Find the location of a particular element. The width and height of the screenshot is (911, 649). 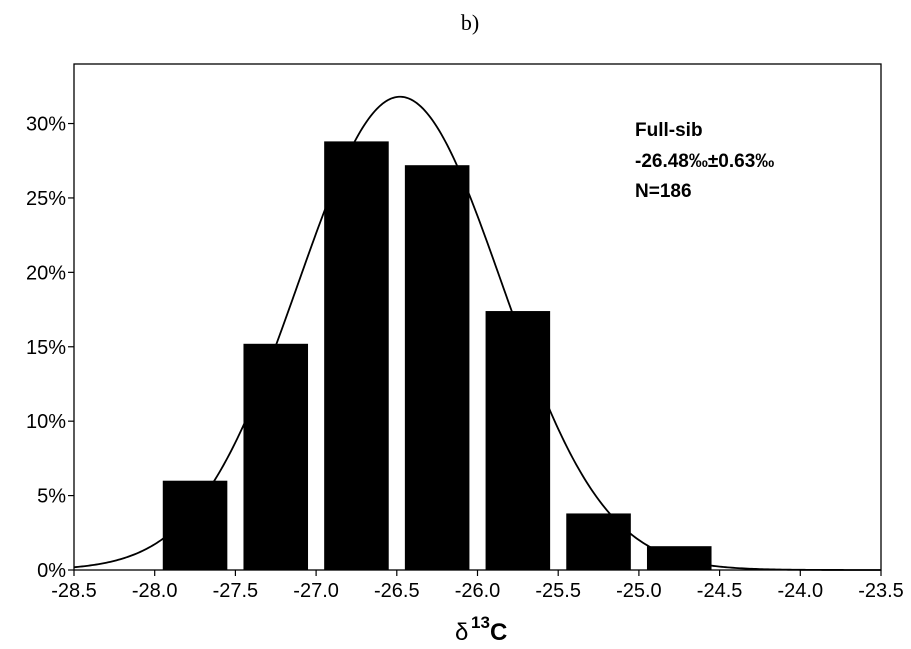

x-axis-label-delta: δ is located at coordinates (461, 632).